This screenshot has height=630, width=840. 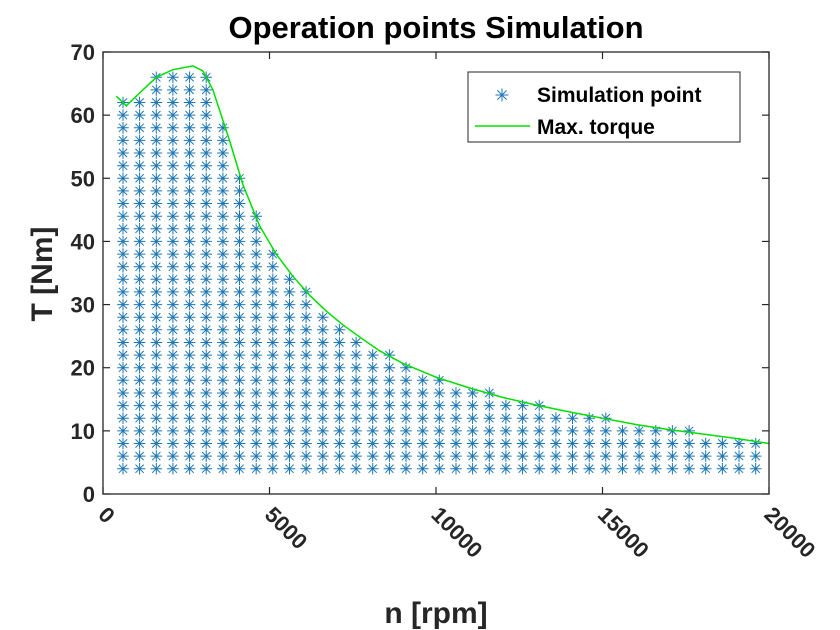 What do you see at coordinates (83, 368) in the screenshot?
I see `y-tick-label: 20` at bounding box center [83, 368].